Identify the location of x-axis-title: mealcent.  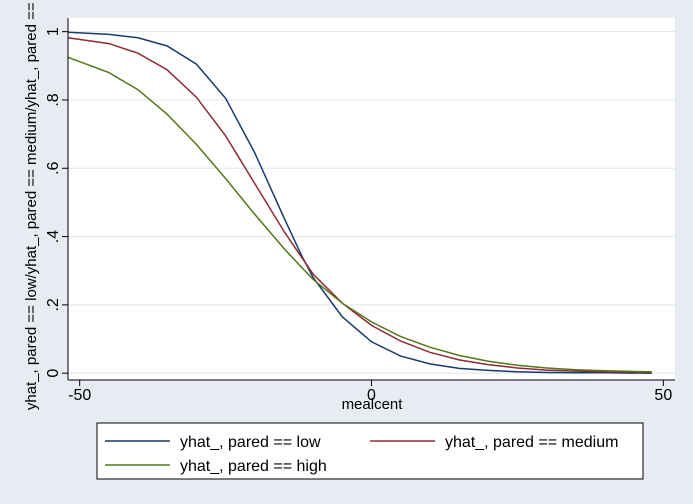
(373, 404).